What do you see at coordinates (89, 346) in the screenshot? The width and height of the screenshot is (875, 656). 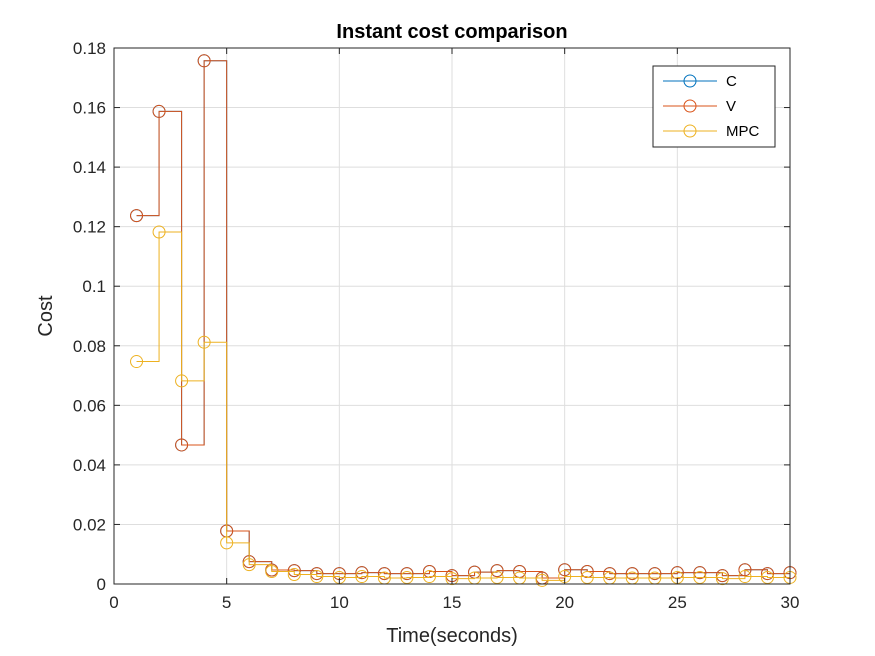 I see `y-tick-label: 0.08` at bounding box center [89, 346].